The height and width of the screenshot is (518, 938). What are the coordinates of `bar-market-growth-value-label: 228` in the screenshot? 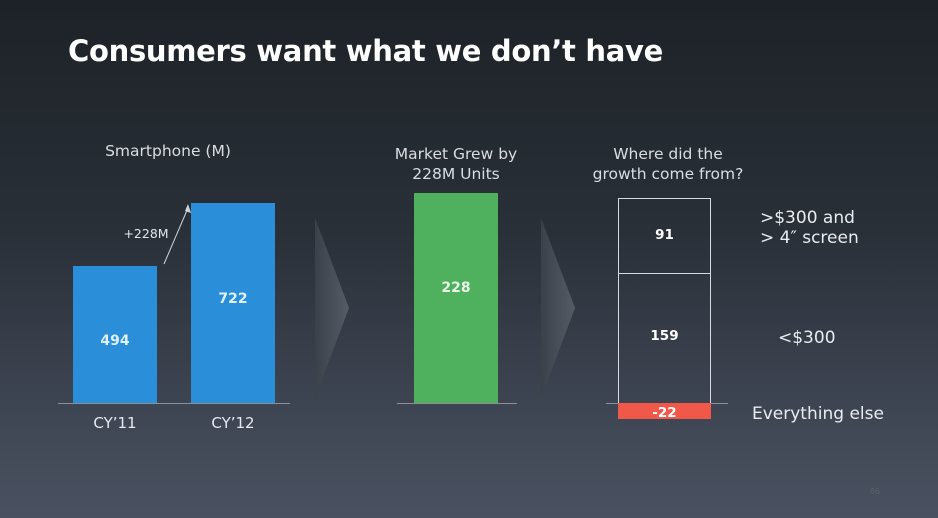 It's located at (456, 288).